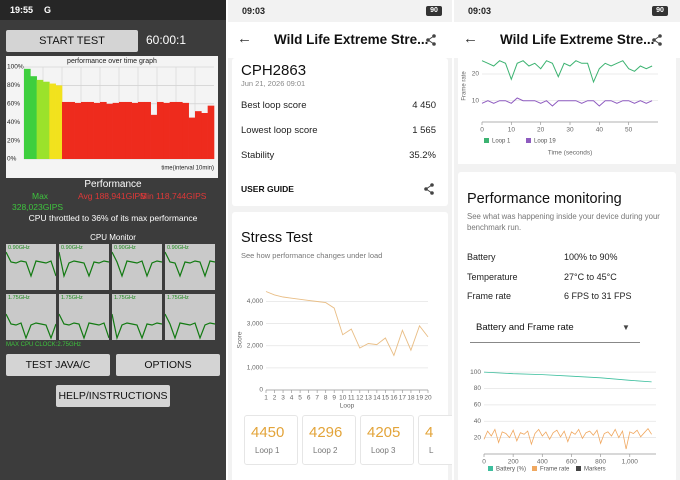 This screenshot has width=680, height=480. Describe the element at coordinates (525, 327) in the screenshot. I see `dropdown-label: Battery and Frame rate` at that location.